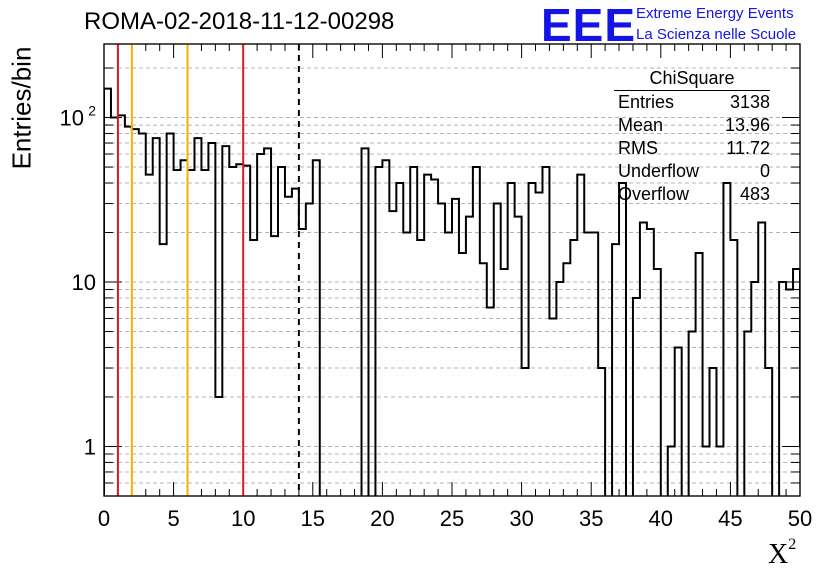 This screenshot has width=836, height=572. Describe the element at coordinates (692, 125) in the screenshot. I see `stats-row-mean: Mean 13.96` at that location.